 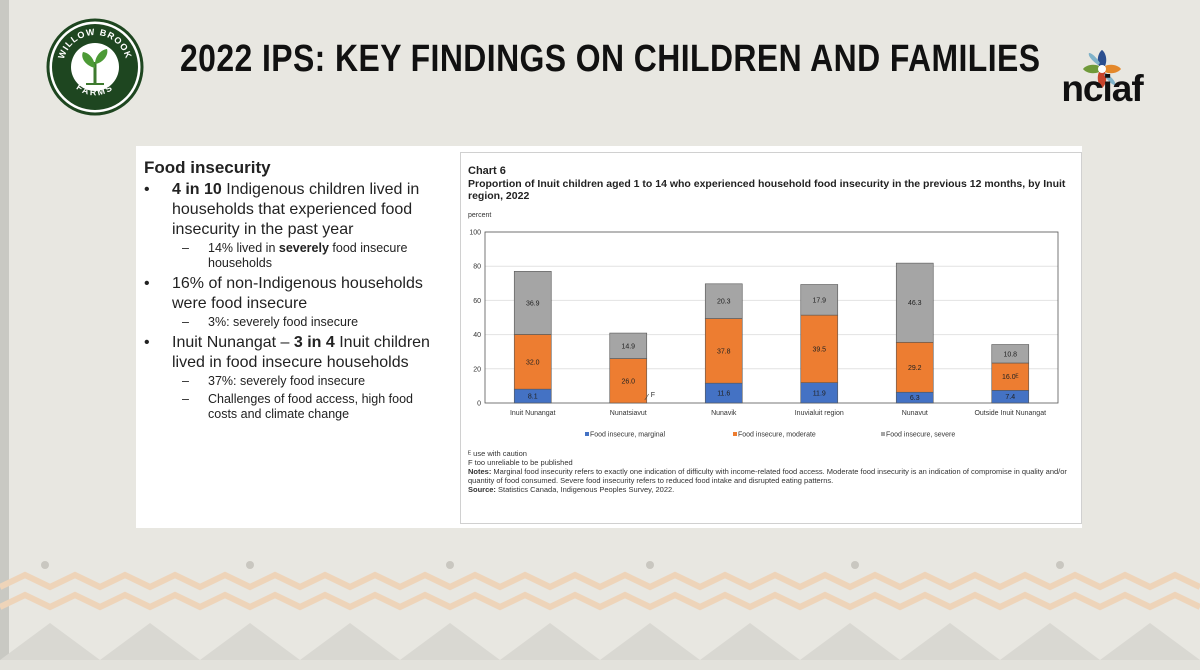 I want to click on bullet-text: 14% lived in, so click(x=243, y=248).